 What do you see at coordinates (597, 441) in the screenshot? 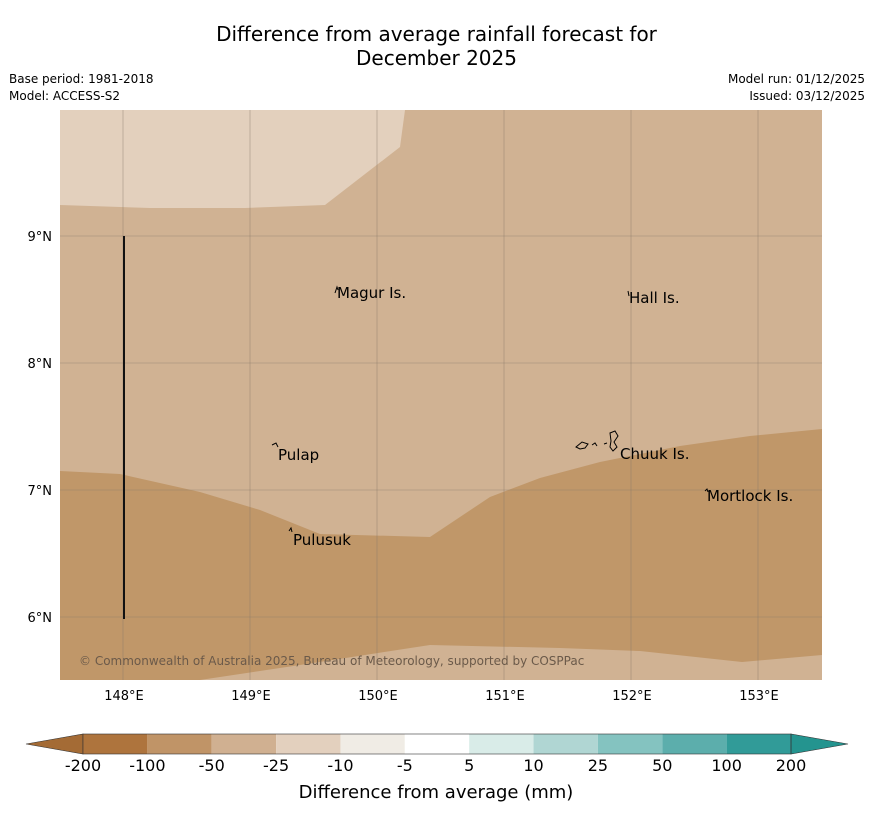
I see `island-chuuk` at bounding box center [597, 441].